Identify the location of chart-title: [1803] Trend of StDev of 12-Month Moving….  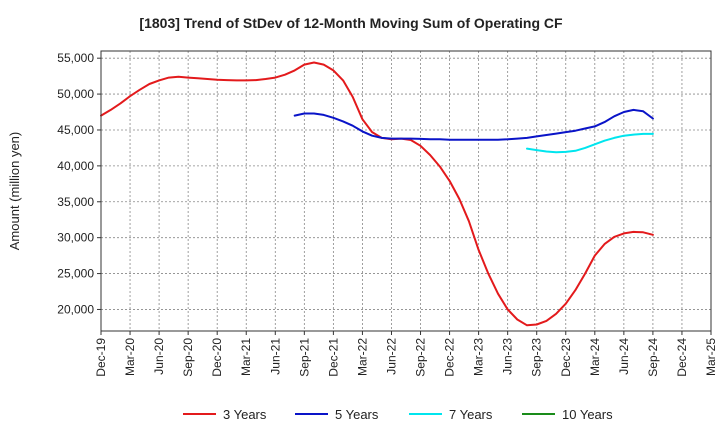
(351, 23).